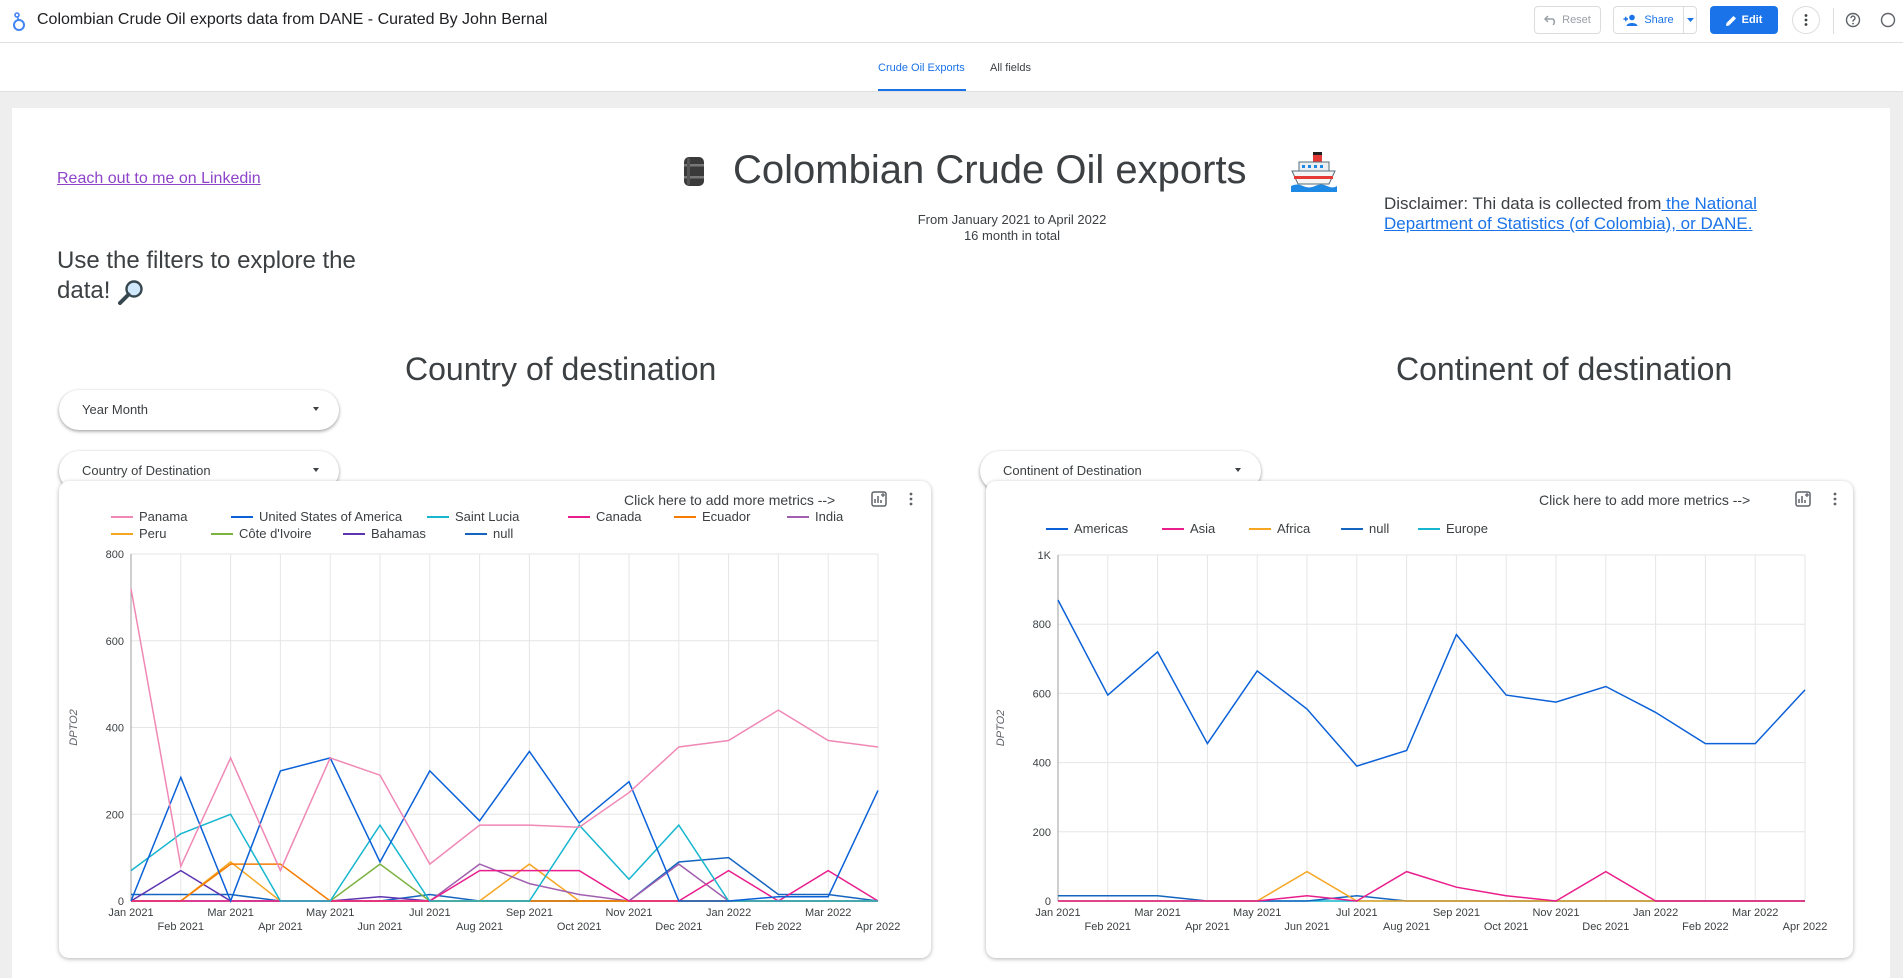 The height and width of the screenshot is (978, 1903). What do you see at coordinates (1379, 528) in the screenshot?
I see `legend-entry: null` at bounding box center [1379, 528].